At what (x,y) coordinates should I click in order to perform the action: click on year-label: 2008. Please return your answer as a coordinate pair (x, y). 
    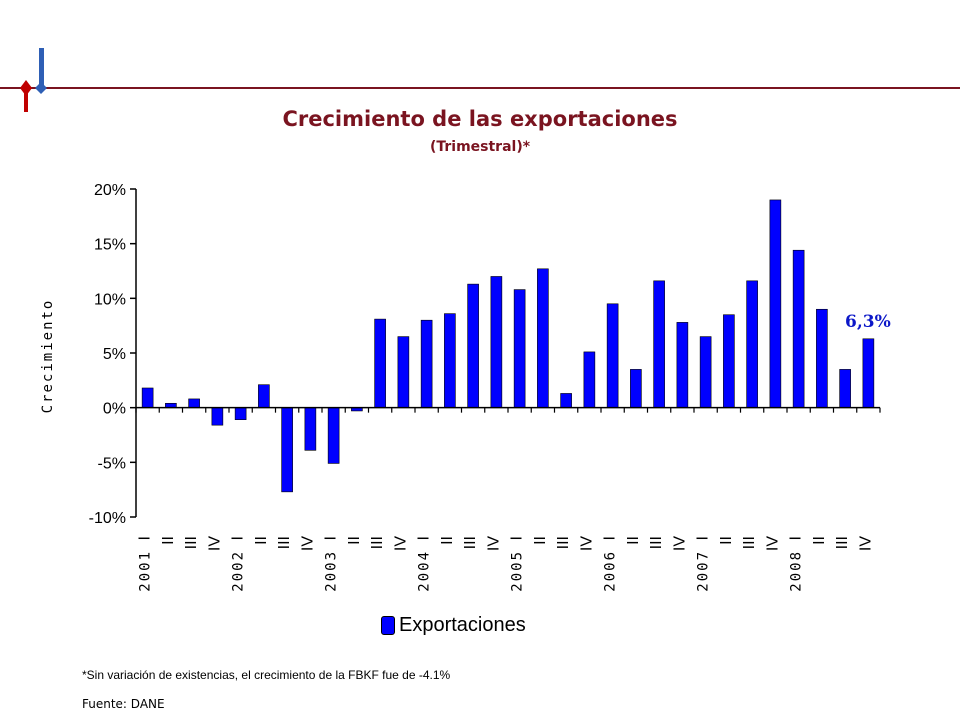
    Looking at the image, I should click on (797, 571).